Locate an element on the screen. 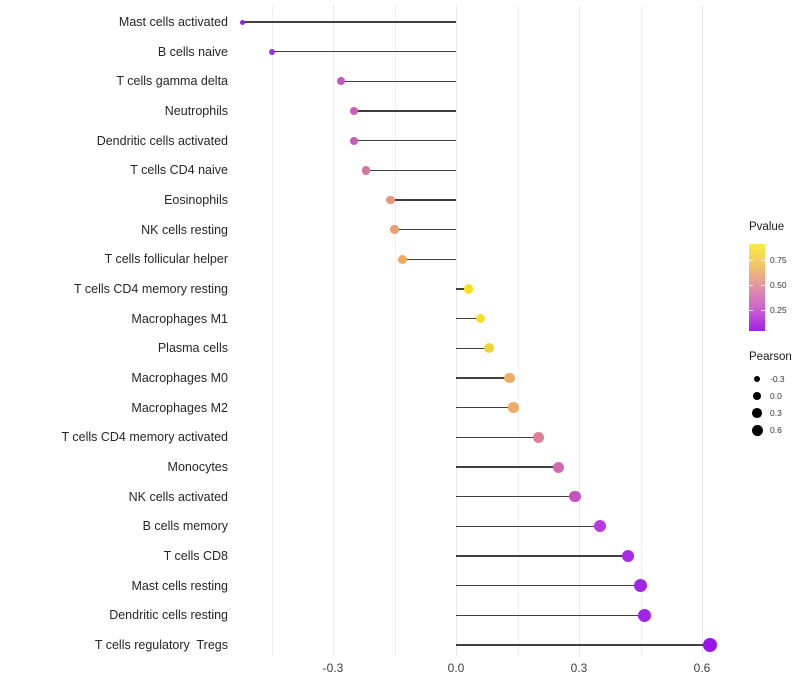 The height and width of the screenshot is (700, 800). category-label: B cells naive is located at coordinates (192, 51).